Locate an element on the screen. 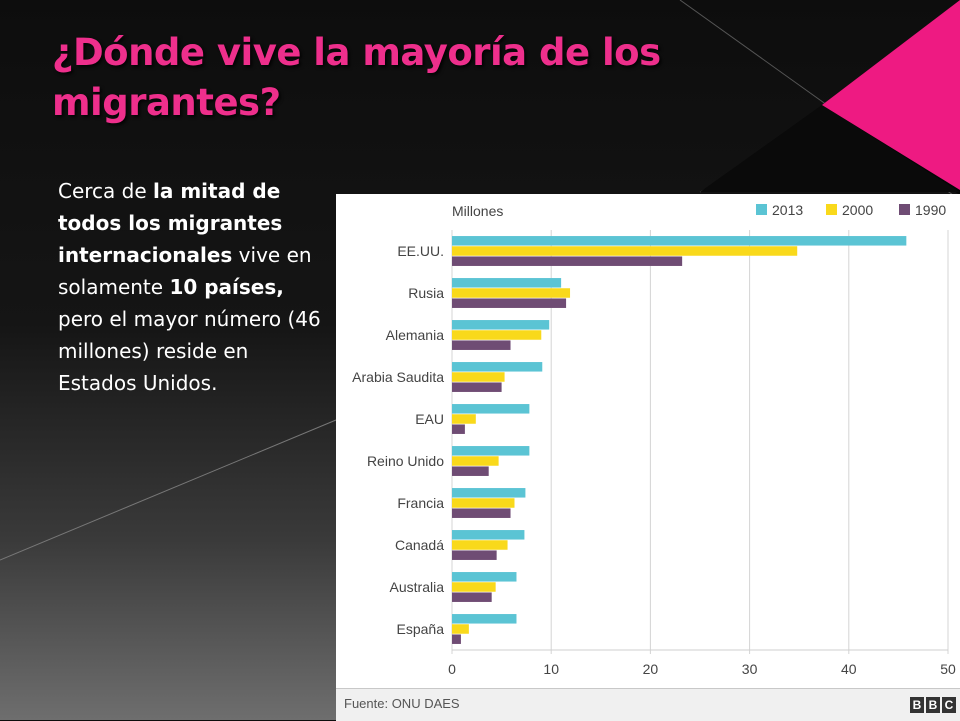 This screenshot has height=721, width=960. legend-label: 2000 is located at coordinates (857, 210).